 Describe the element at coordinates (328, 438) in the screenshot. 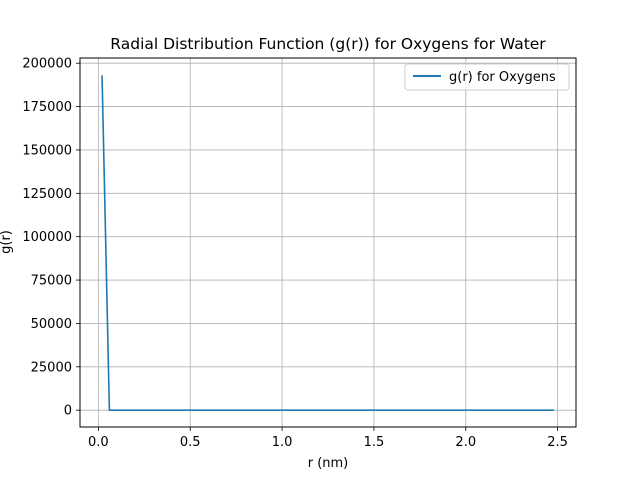

I see `x-ticks: 0.0 0.5 1.0 1.5 2.0 2.5` at that location.